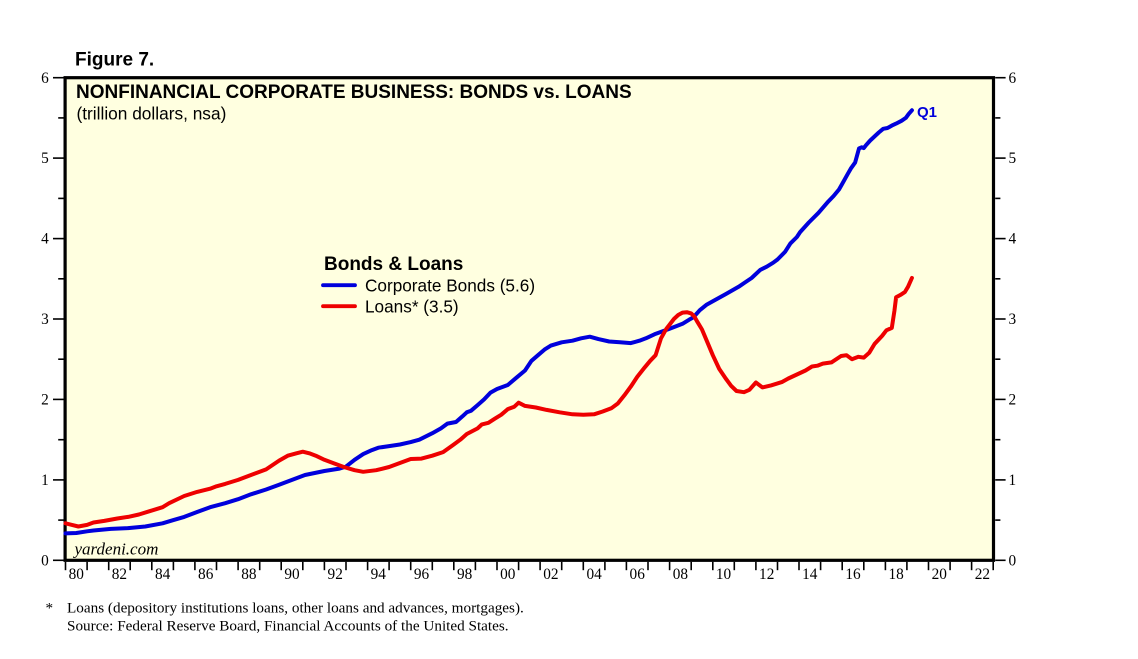  Describe the element at coordinates (681, 574) in the screenshot. I see `svg-text: 08` at that location.